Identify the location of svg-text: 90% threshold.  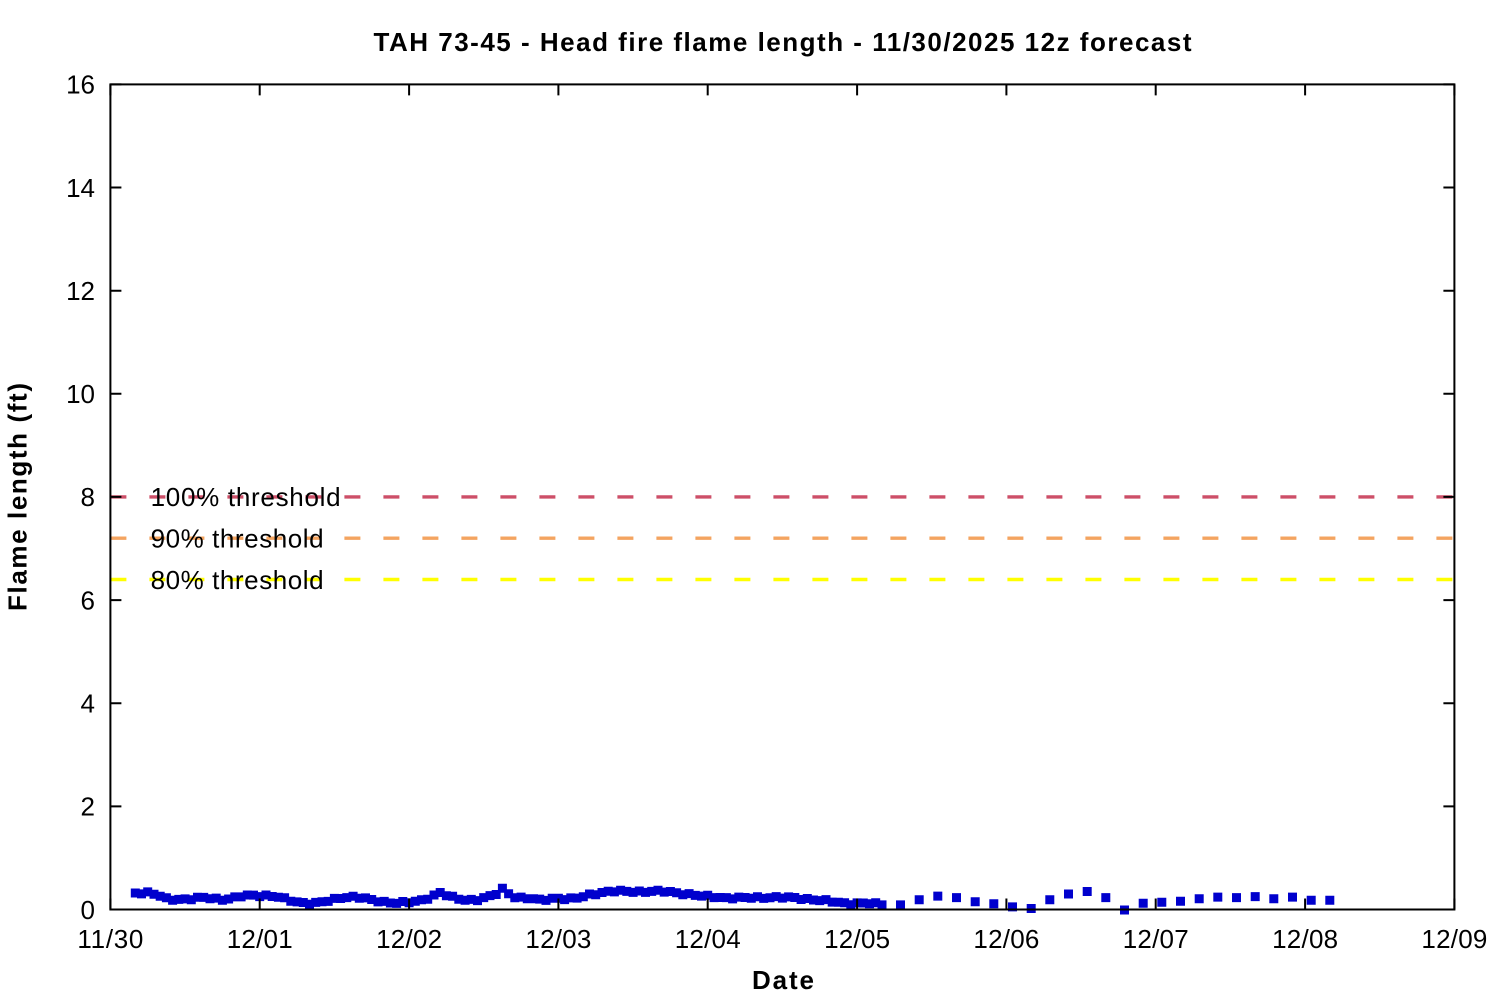
(237, 539).